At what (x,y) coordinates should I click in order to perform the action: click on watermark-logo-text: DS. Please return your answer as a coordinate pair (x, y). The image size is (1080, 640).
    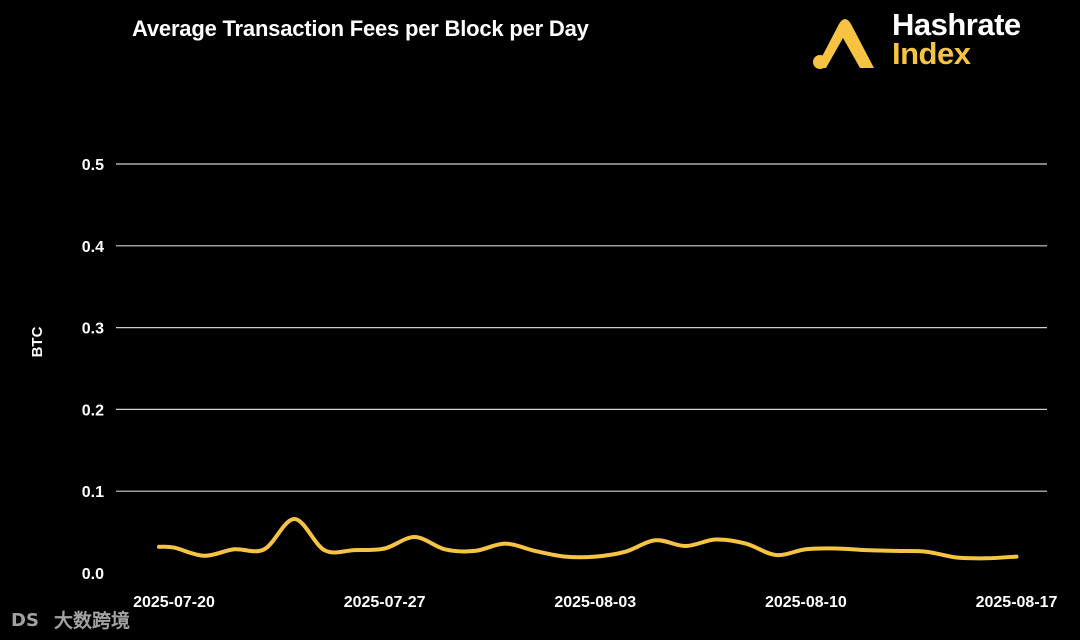
    Looking at the image, I should click on (25, 620).